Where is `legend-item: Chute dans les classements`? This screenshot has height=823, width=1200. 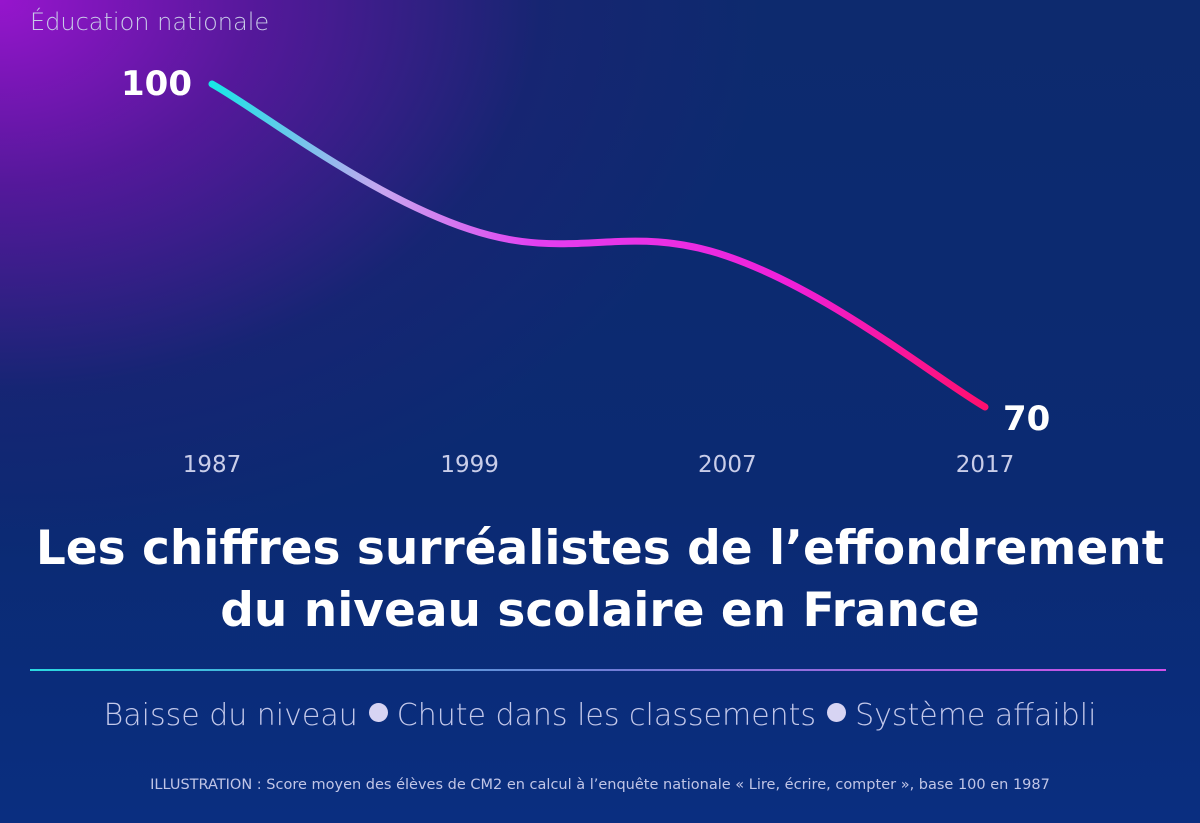 legend-item: Chute dans les classements is located at coordinates (606, 715).